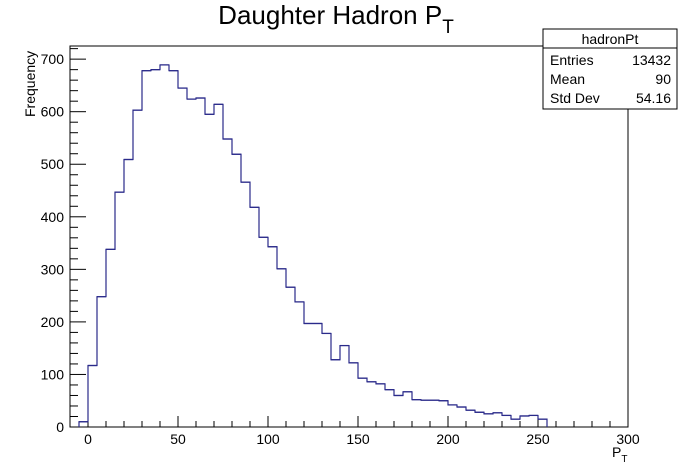 The image size is (698, 475). What do you see at coordinates (651, 60) in the screenshot?
I see `stats-entries-value: 13432` at bounding box center [651, 60].